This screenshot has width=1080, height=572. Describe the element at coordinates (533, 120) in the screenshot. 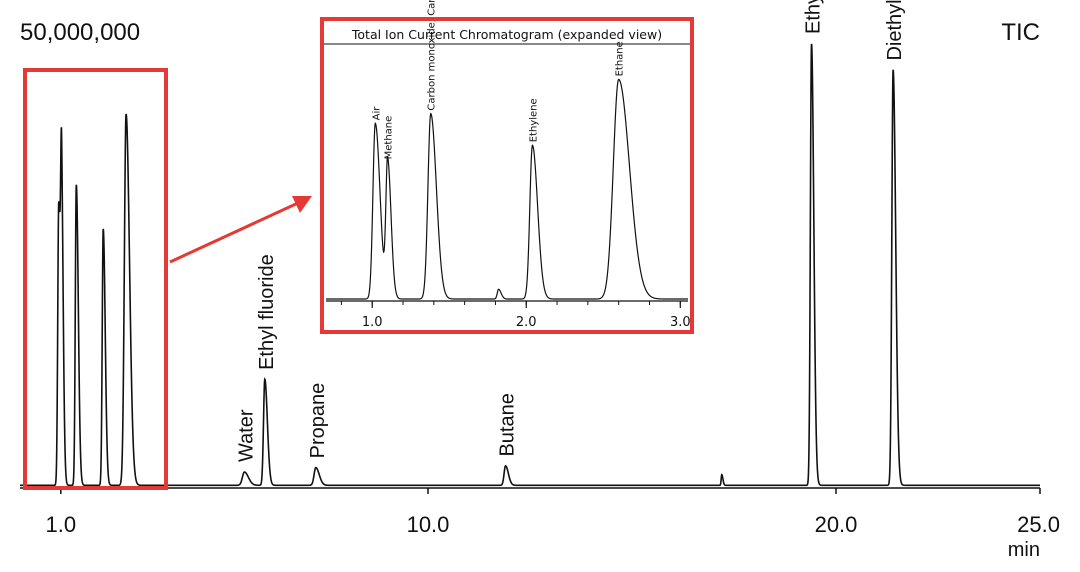

I see `inset-peak-label: Ethylene` at that location.